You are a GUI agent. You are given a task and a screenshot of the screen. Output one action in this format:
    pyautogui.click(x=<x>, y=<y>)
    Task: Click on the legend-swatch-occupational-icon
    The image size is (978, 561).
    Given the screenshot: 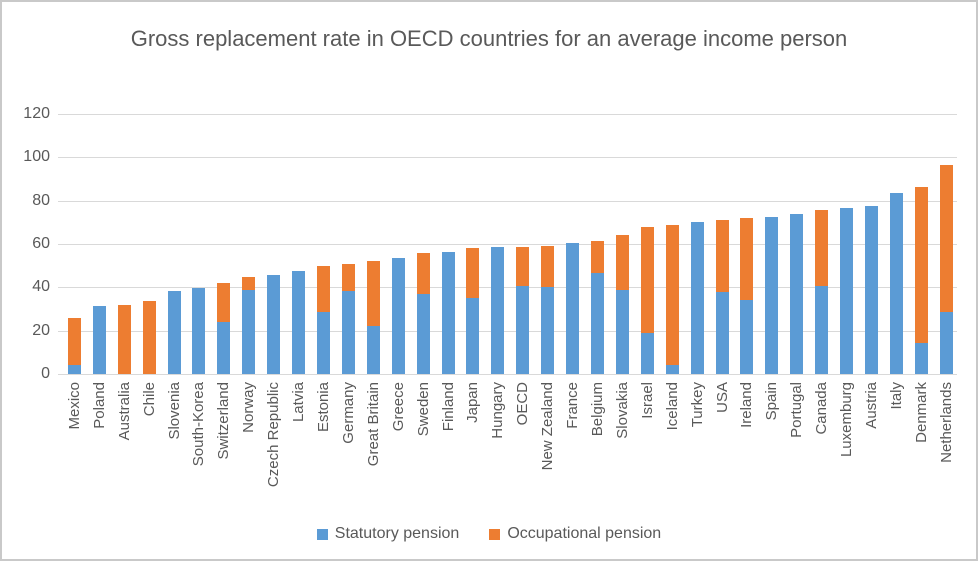 What is the action you would take?
    pyautogui.click(x=495, y=534)
    